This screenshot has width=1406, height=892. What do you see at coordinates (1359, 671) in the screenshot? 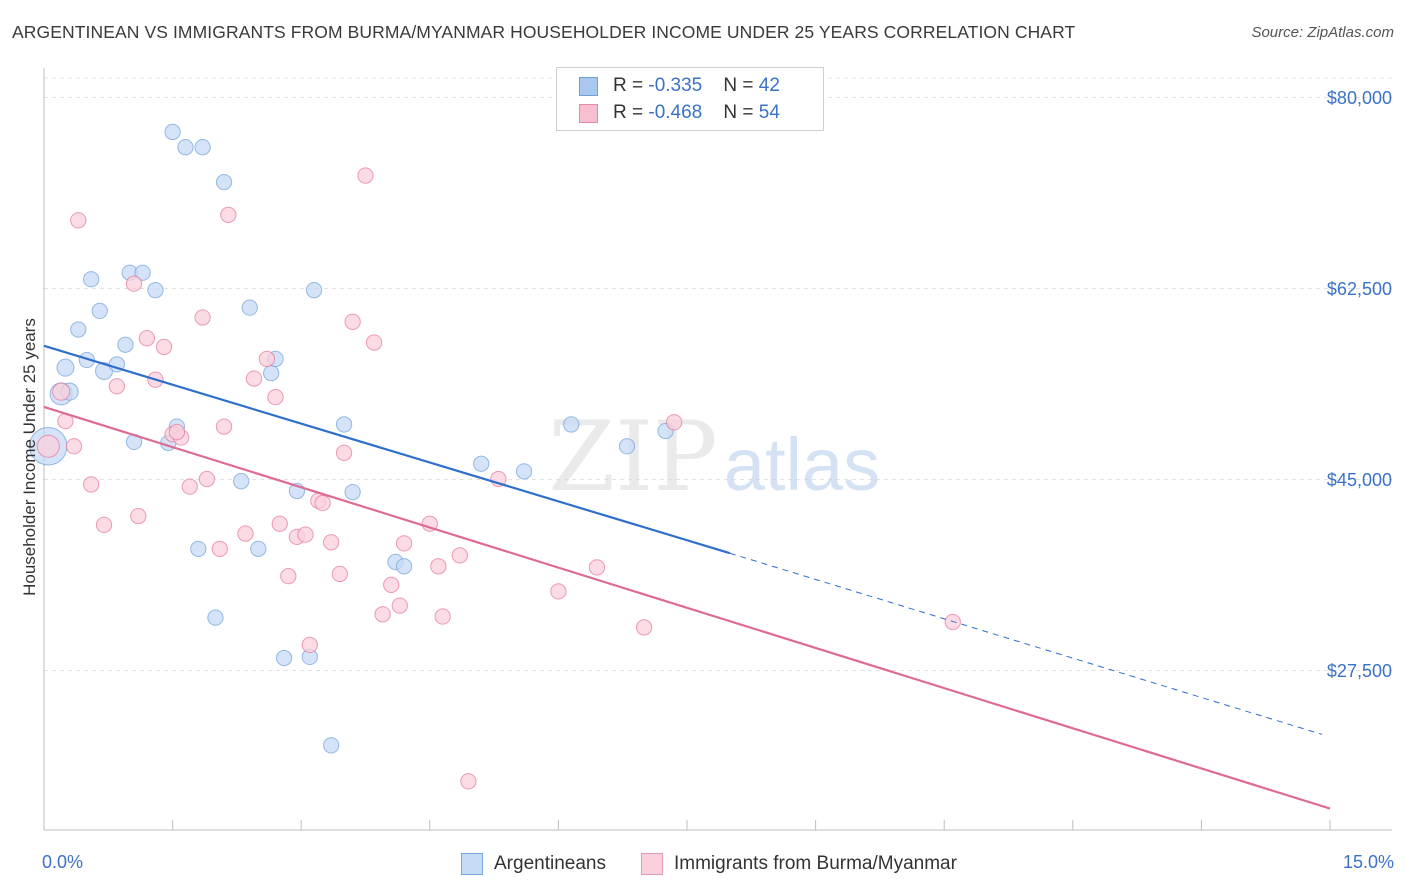
I see `y-tick-label: $27,500` at bounding box center [1359, 671].